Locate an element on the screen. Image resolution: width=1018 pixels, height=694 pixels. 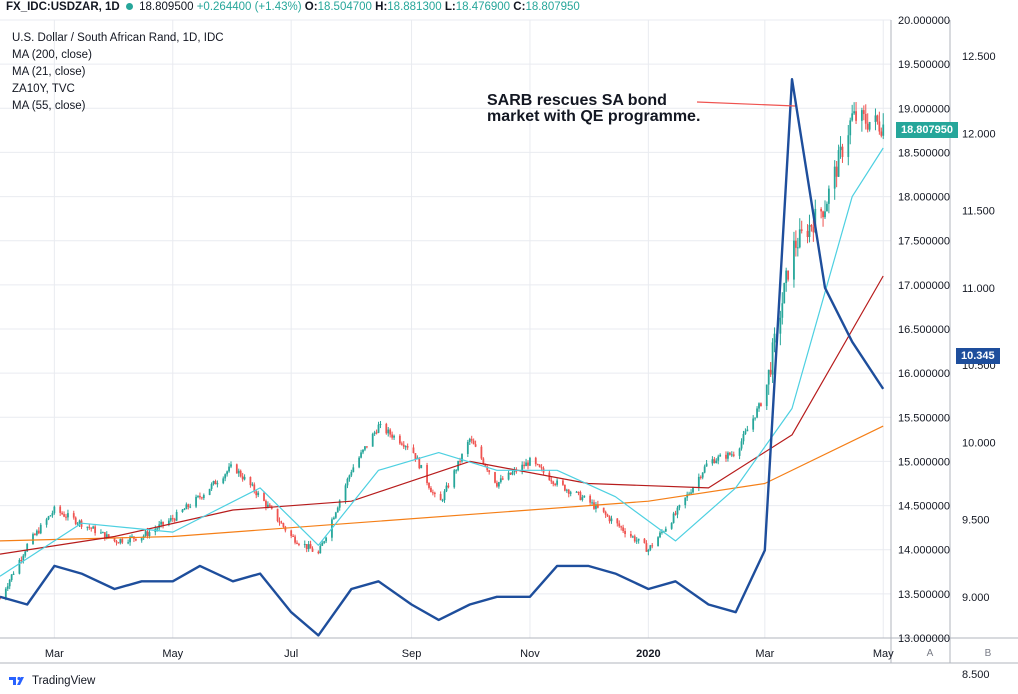
x-tick-label: May is located at coordinates (883, 654).